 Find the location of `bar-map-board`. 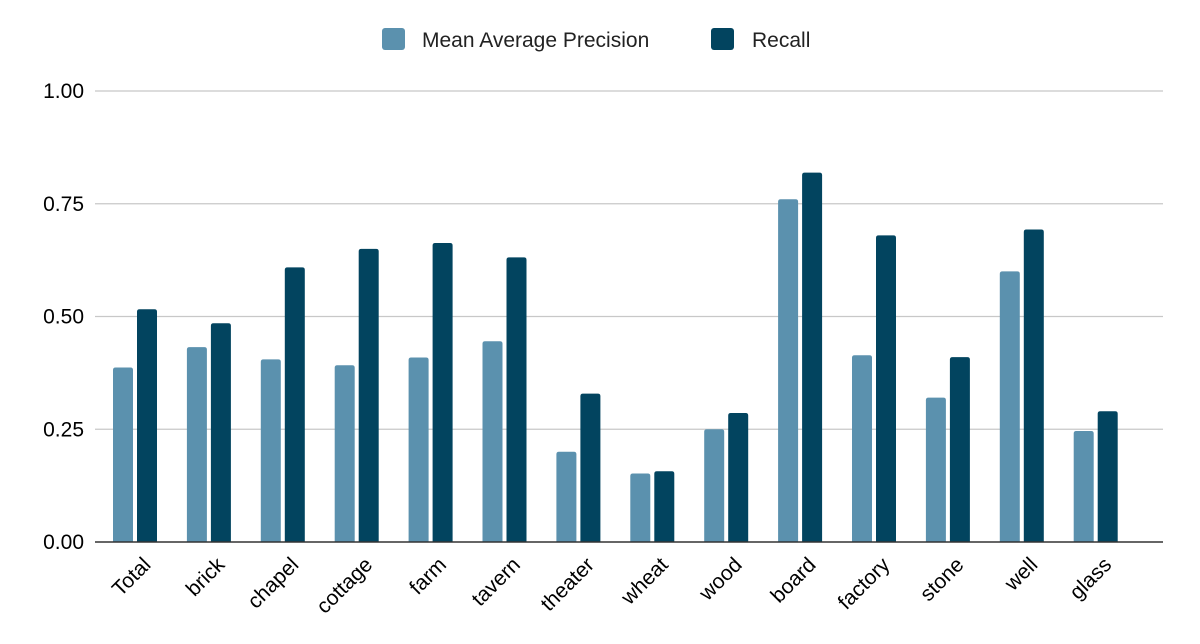

bar-map-board is located at coordinates (788, 371).